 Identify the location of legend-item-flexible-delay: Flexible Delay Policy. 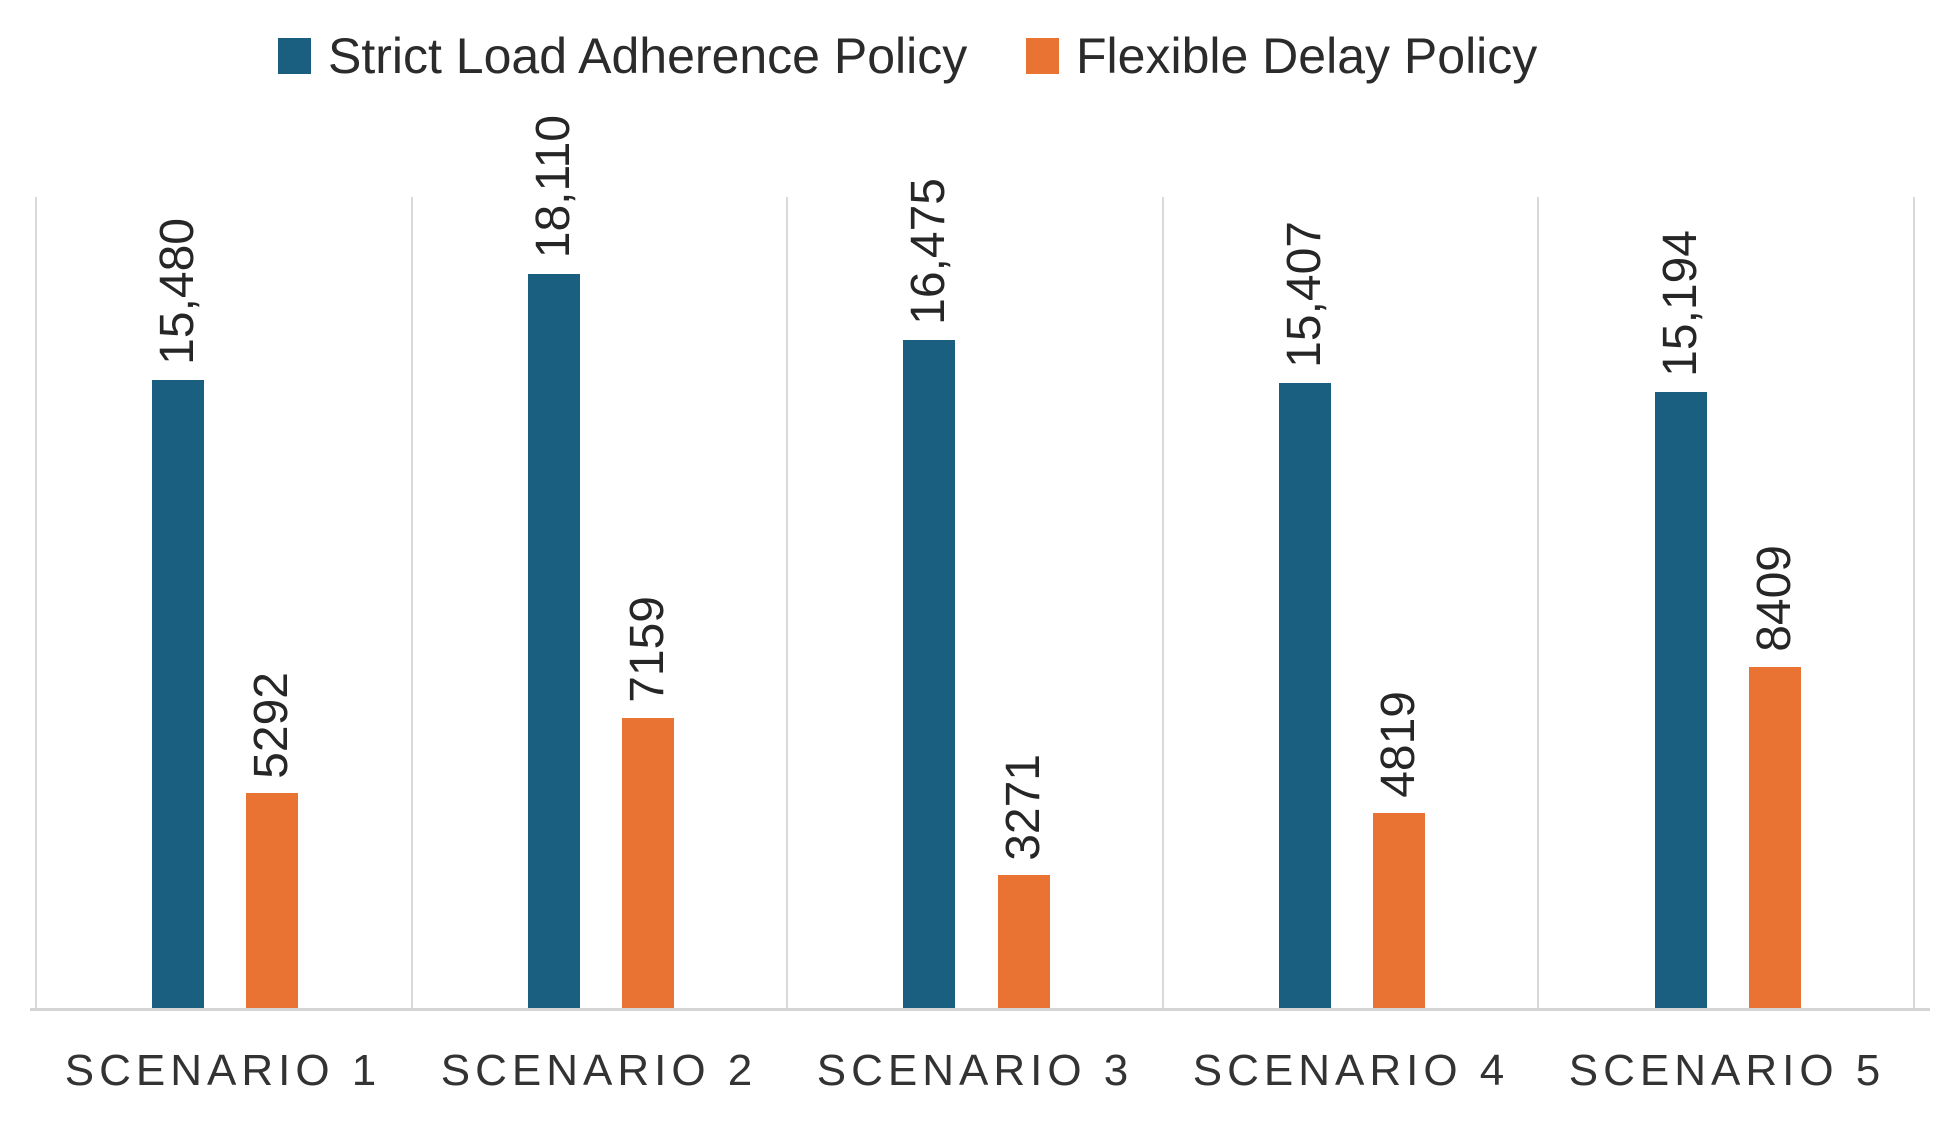
(1281, 56).